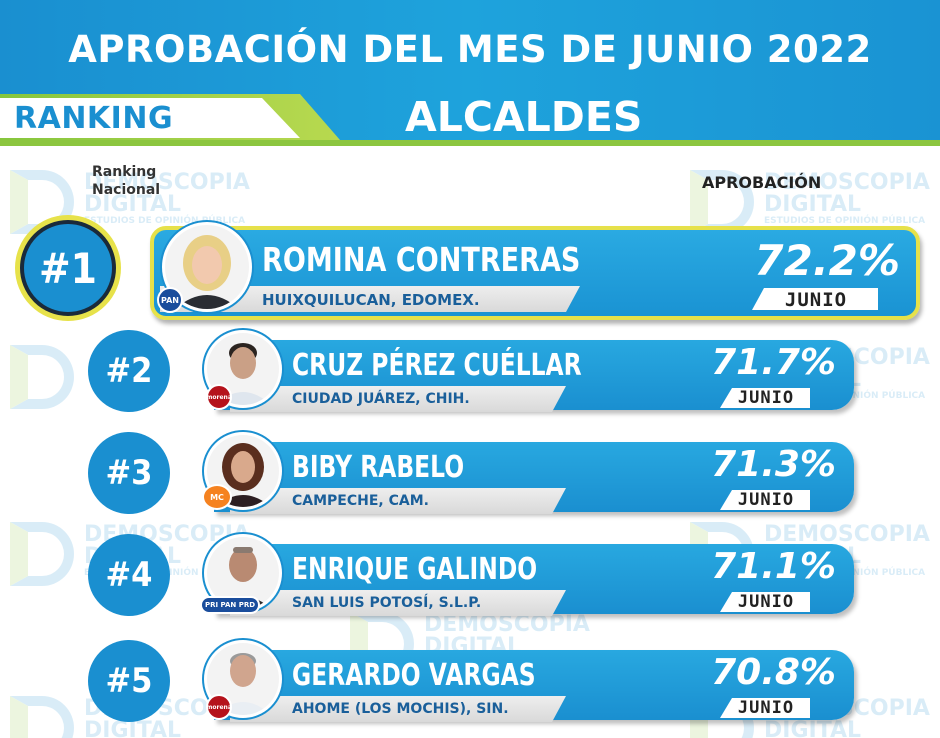 The image size is (940, 738). I want to click on candidate-name: CRUZ PÉREZ CUÉLLAR, so click(437, 365).